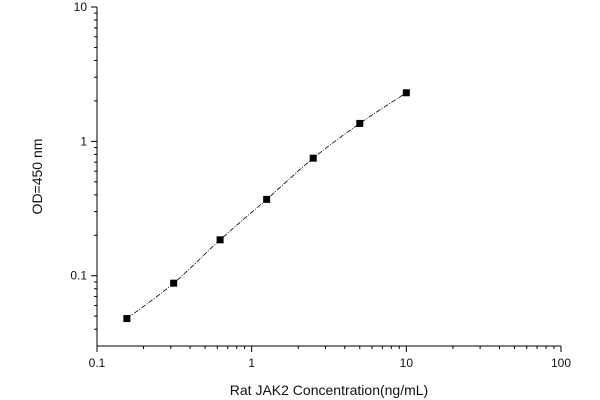 This screenshot has height=400, width=600. What do you see at coordinates (81, 7) in the screenshot?
I see `y-tick-label: 10` at bounding box center [81, 7].